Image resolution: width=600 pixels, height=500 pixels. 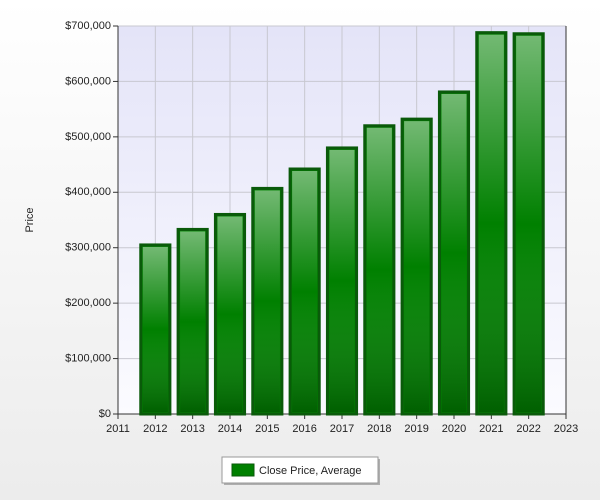 What do you see at coordinates (155, 429) in the screenshot?
I see `x-tick-label: 2012` at bounding box center [155, 429].